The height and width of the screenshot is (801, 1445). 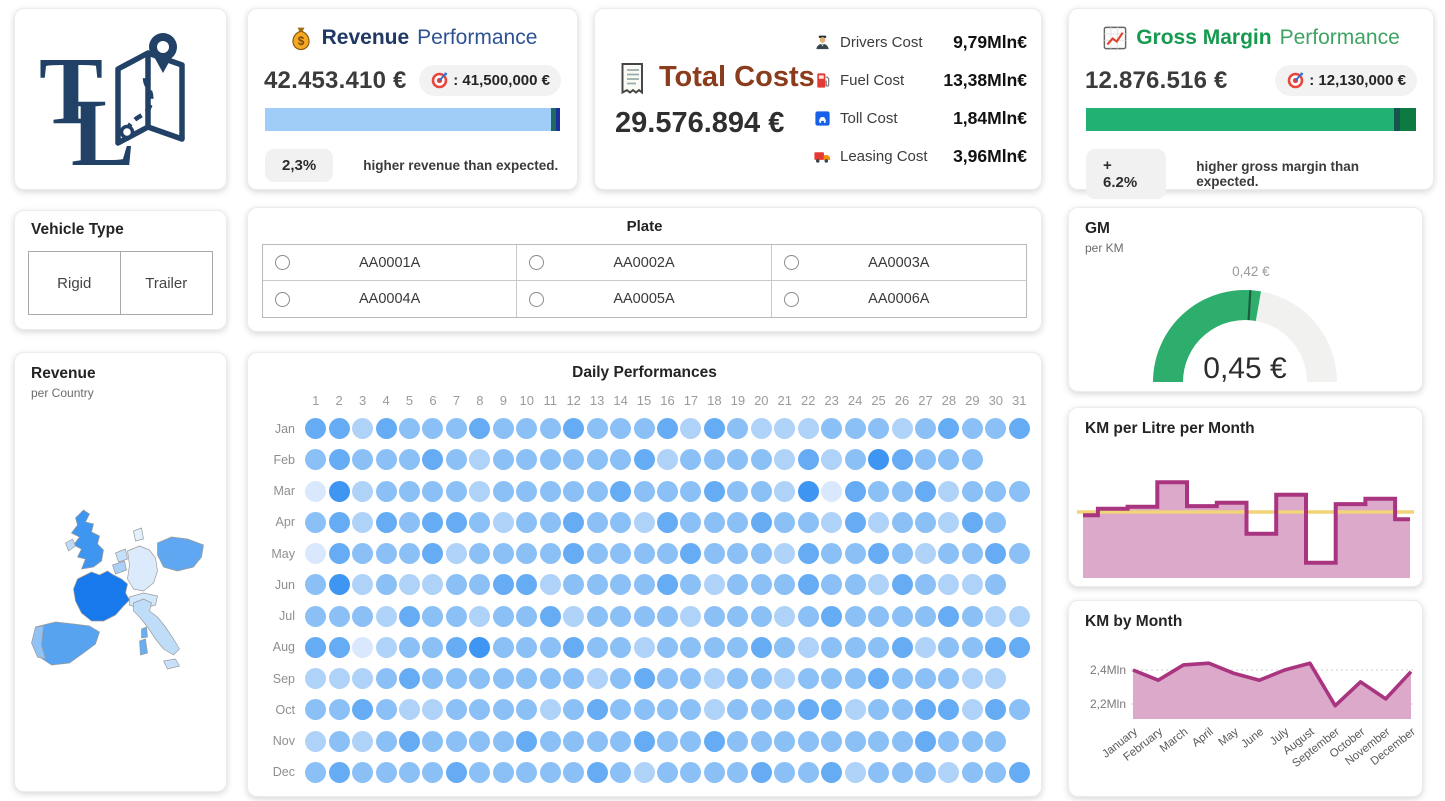 What do you see at coordinates (38, 642) in the screenshot?
I see `map-portugal` at bounding box center [38, 642].